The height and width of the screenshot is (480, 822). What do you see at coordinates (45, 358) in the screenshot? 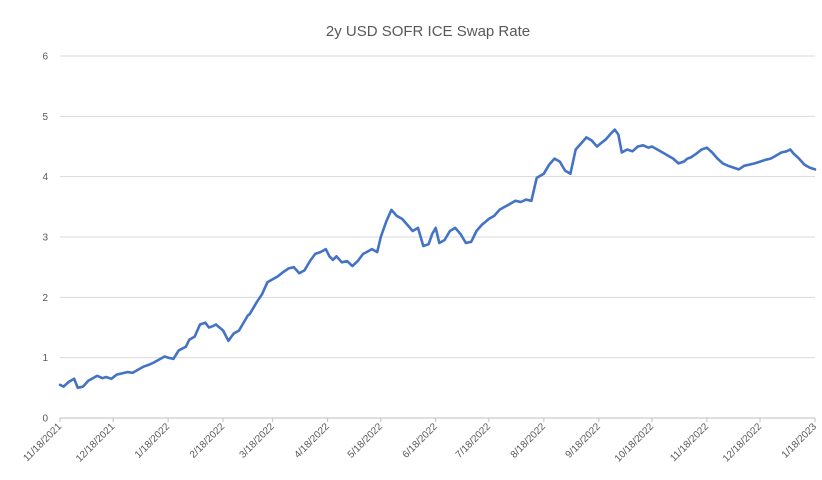
I see `y-tick-label: 1` at bounding box center [45, 358].